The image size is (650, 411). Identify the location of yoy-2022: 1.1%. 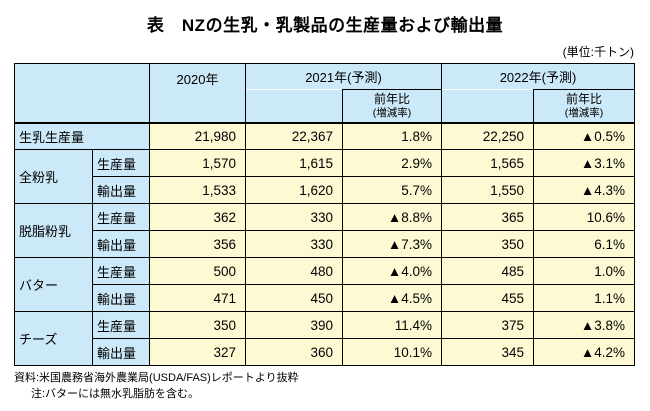
(584, 298).